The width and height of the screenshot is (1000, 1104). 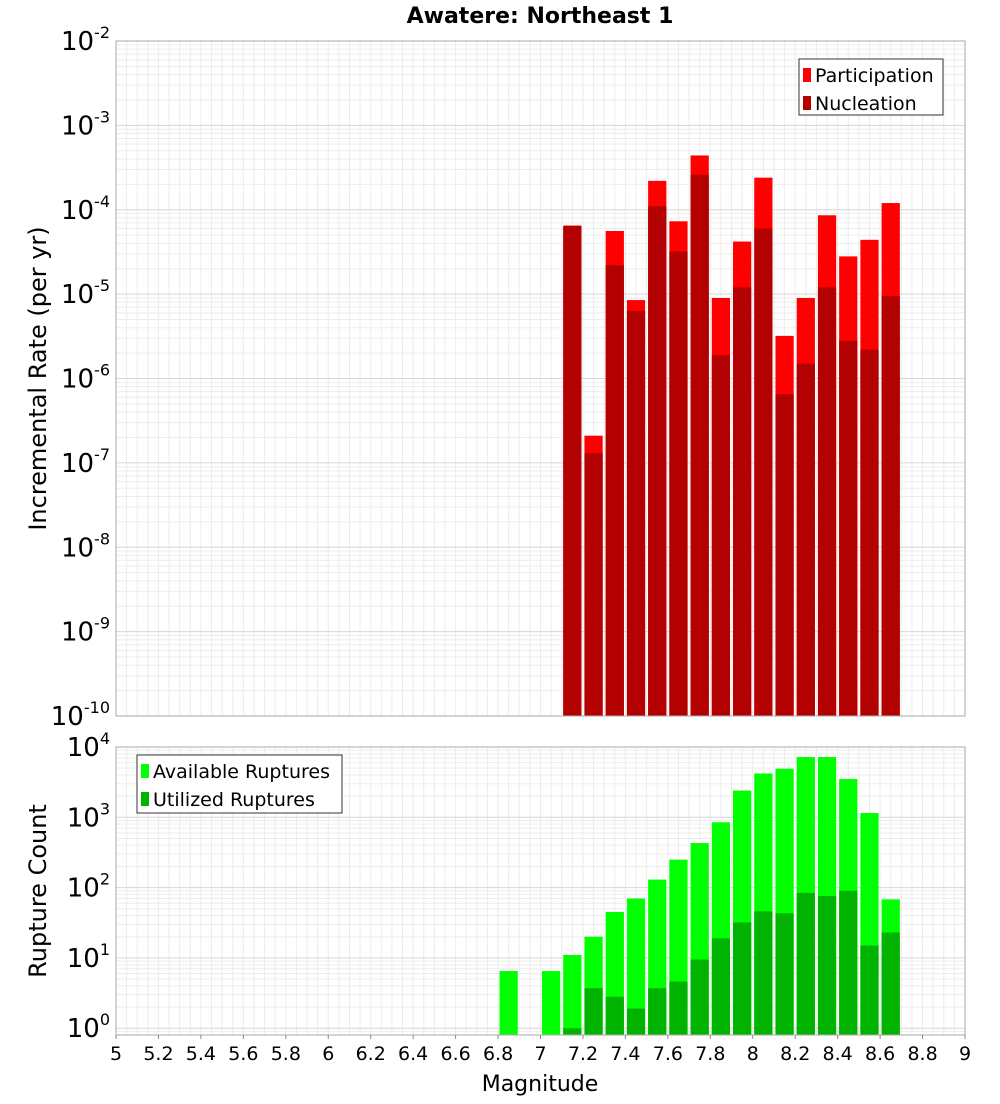 What do you see at coordinates (85, 462) in the screenshot?
I see `y-tick-label: 10⁻⁷` at bounding box center [85, 462].